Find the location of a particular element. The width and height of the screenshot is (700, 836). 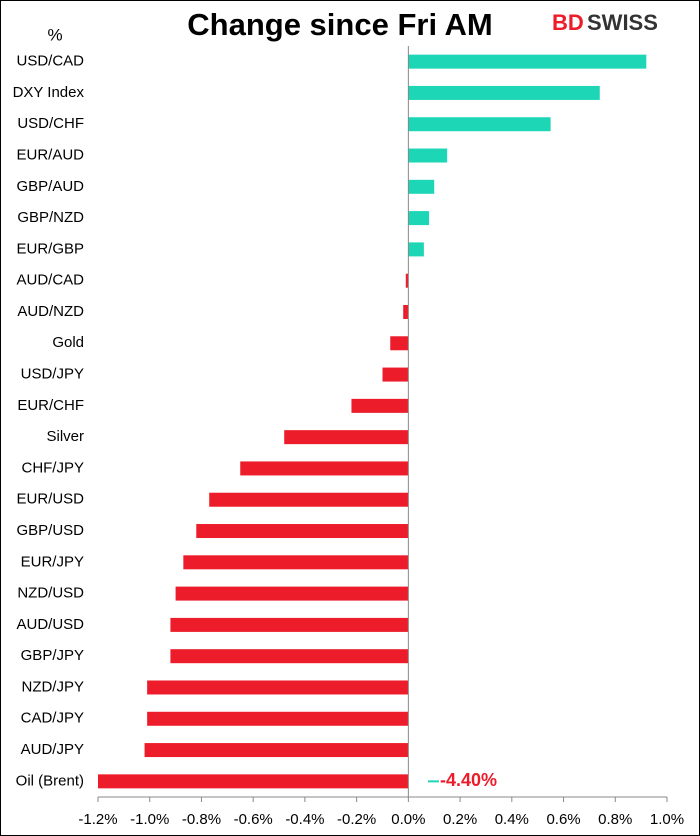

x-tick-label: -1.2% is located at coordinates (97, 819).